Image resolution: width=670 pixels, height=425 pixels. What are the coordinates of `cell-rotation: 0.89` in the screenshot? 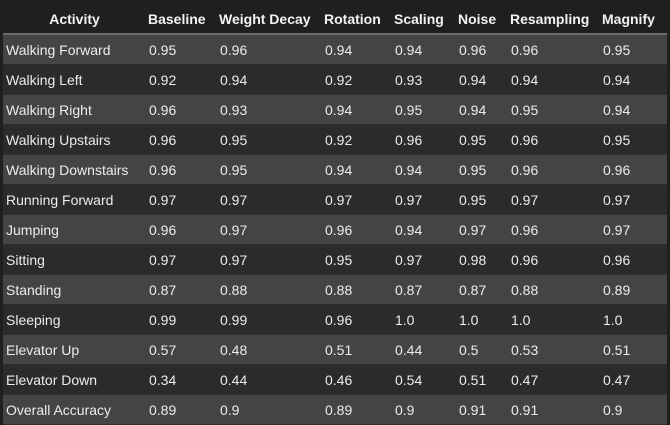 It's located at (357, 409).